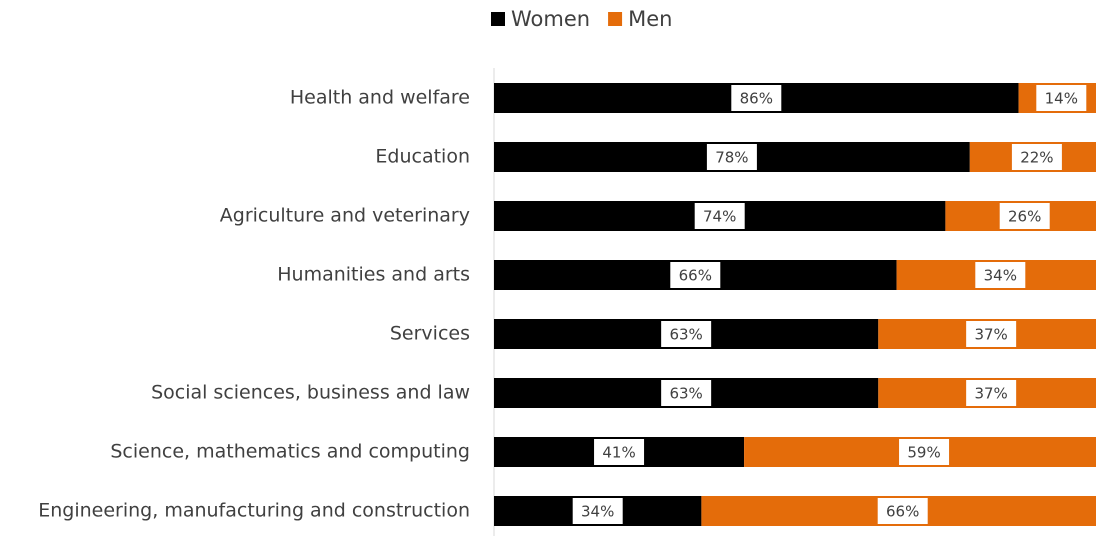 This screenshot has height=536, width=1096. I want to click on data-label: 14%, so click(1061, 99).